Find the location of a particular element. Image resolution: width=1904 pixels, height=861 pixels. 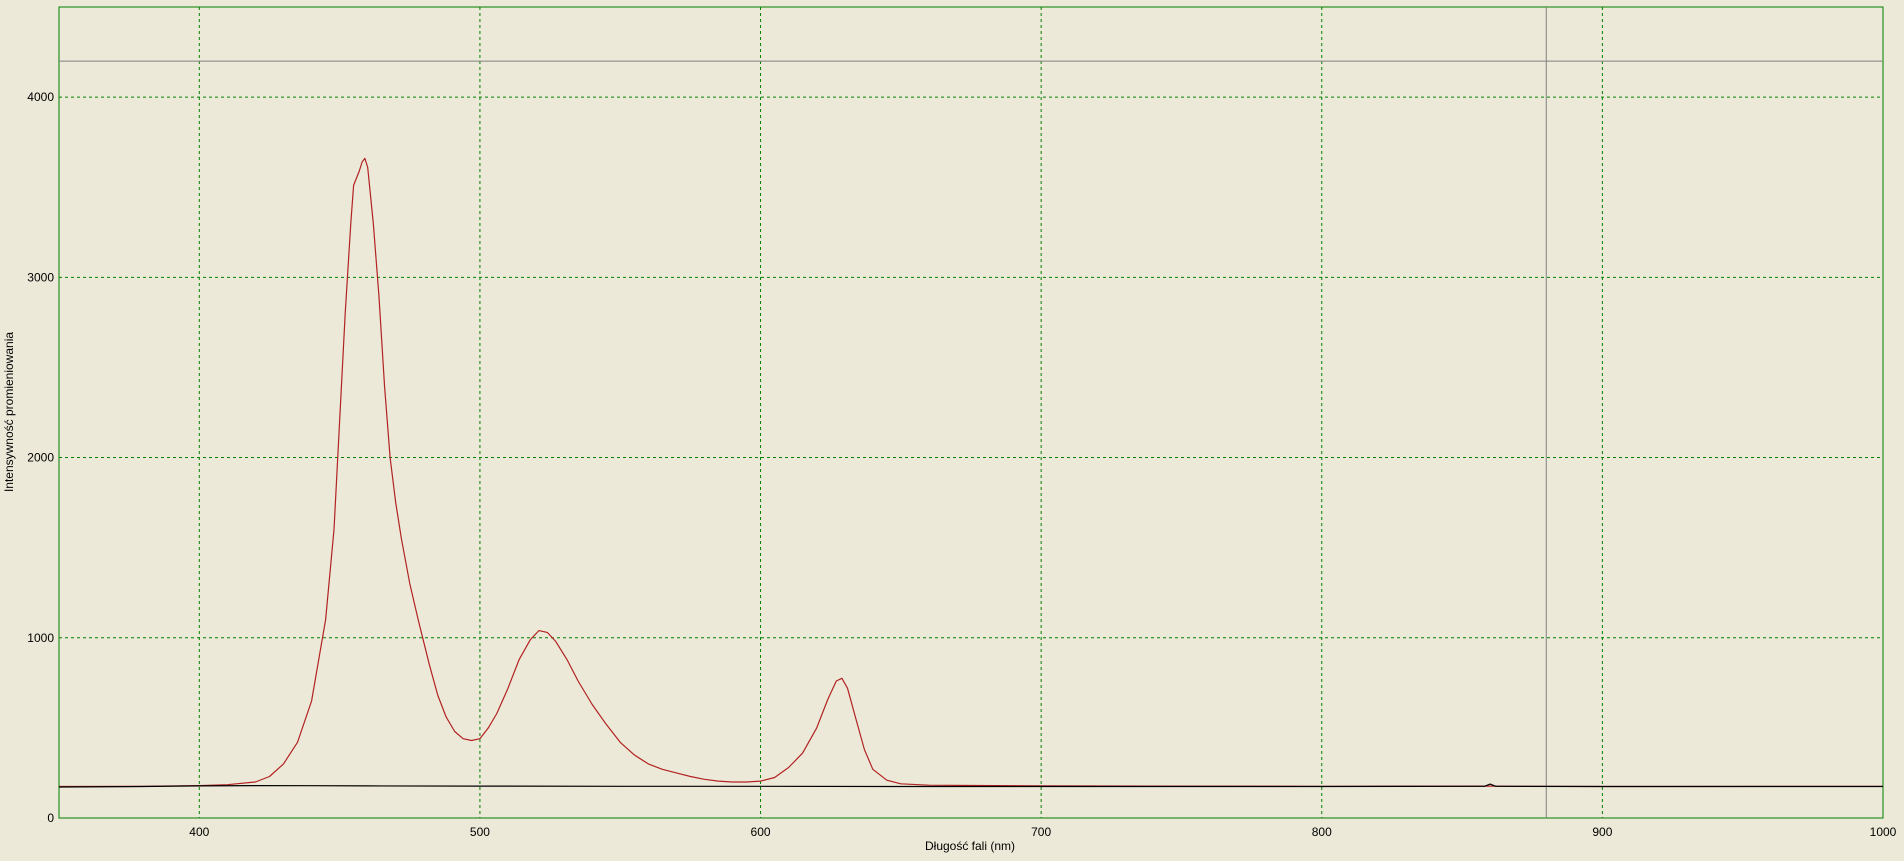

x-tick-label: 700 is located at coordinates (1041, 832).